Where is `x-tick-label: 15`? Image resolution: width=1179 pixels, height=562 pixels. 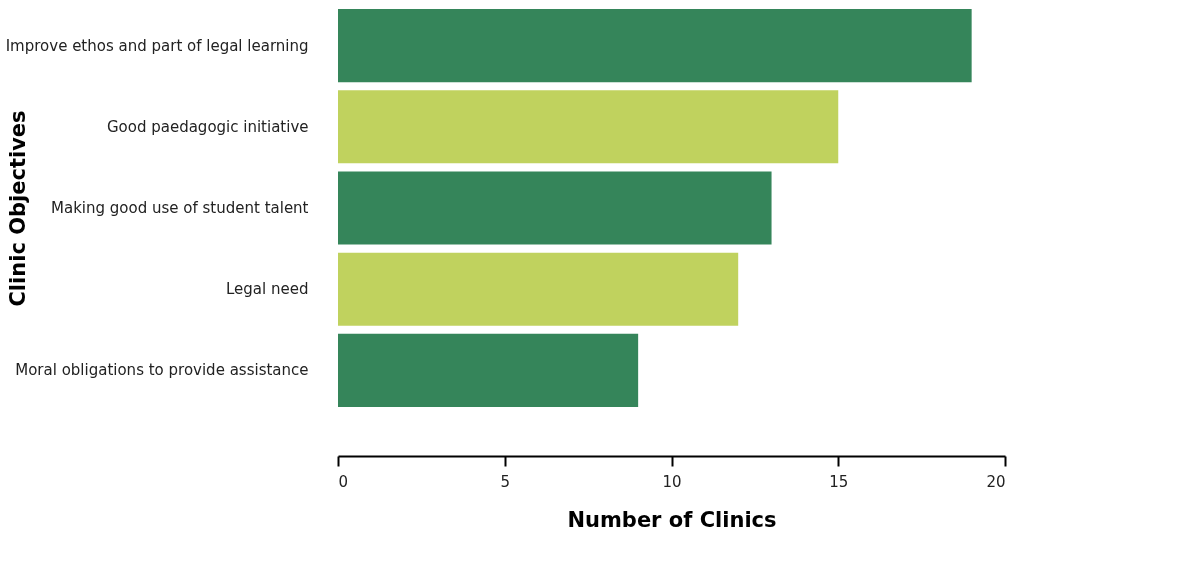 x-tick-label: 15 is located at coordinates (839, 481).